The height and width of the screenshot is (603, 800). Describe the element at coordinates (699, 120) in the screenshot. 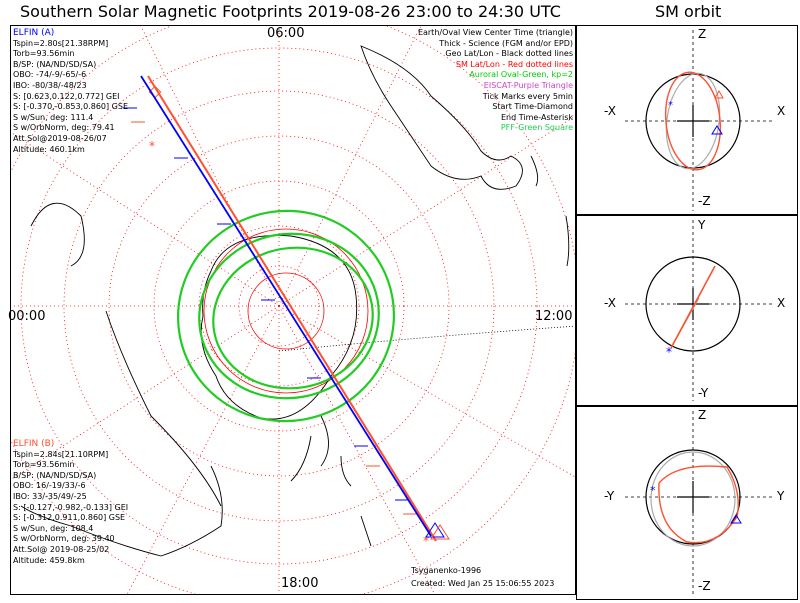

I see `sm-orbit-xz-plot: *` at that location.